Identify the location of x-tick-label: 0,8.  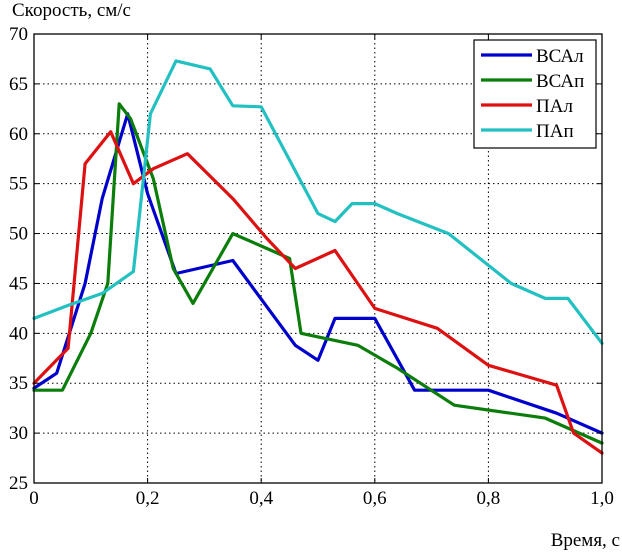
(489, 498).